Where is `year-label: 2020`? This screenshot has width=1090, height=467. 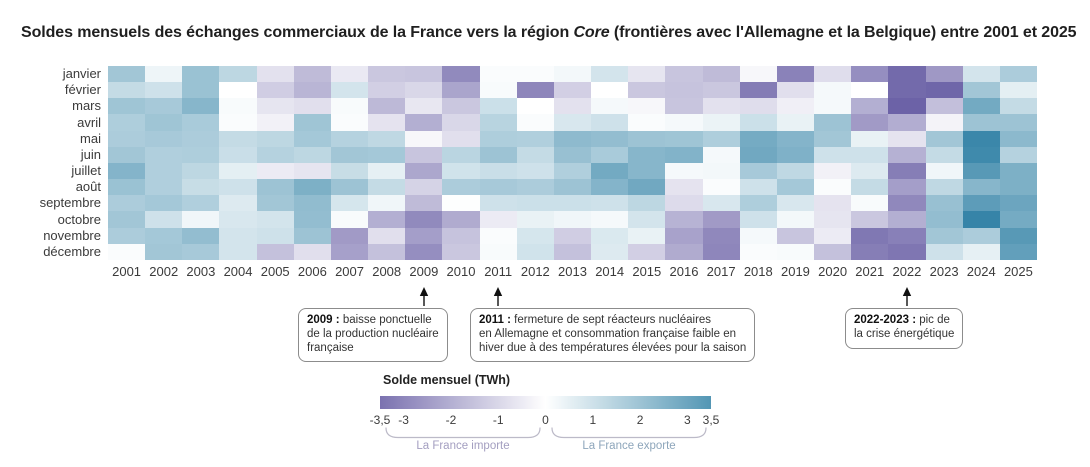 year-label: 2020 is located at coordinates (833, 271).